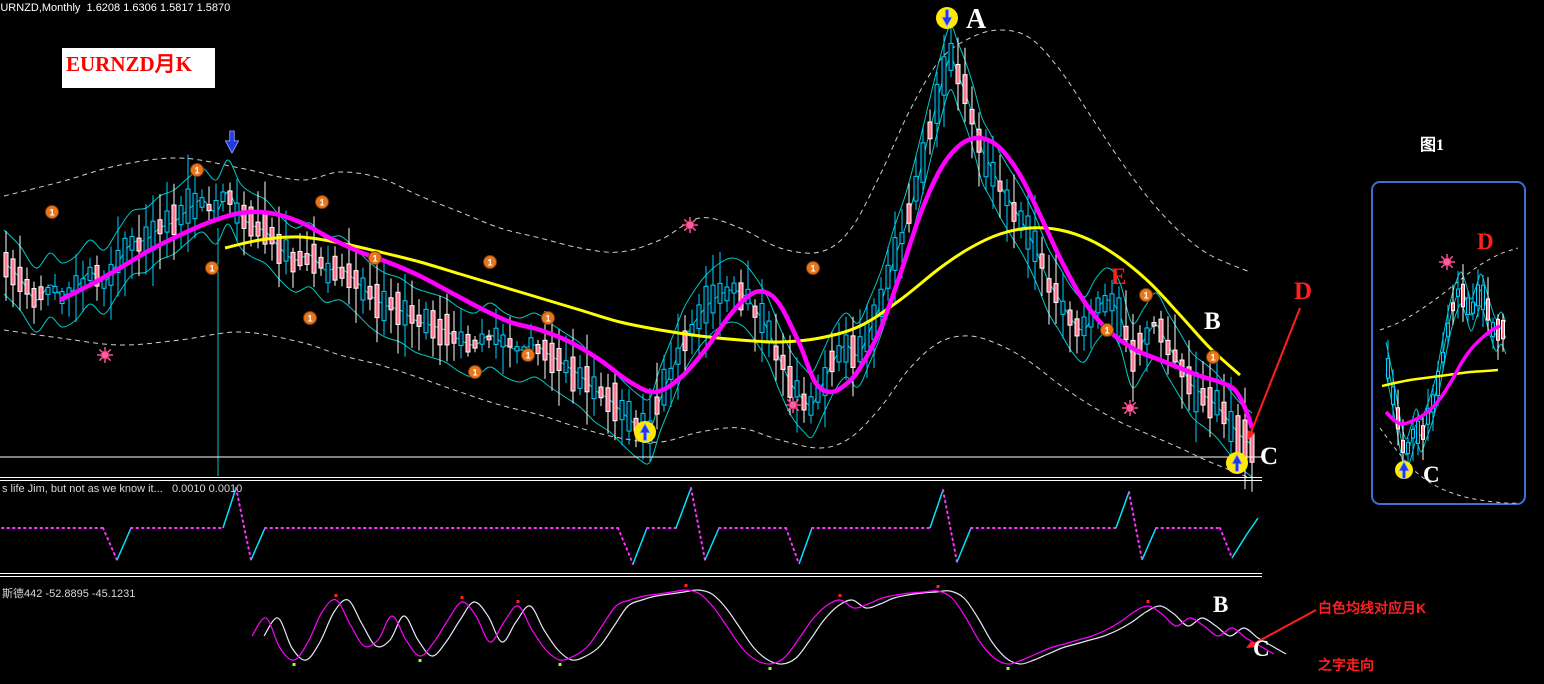 This screenshot has height=684, width=1544. Describe the element at coordinates (1212, 321) in the screenshot. I see `label-letter-b-main: B` at that location.